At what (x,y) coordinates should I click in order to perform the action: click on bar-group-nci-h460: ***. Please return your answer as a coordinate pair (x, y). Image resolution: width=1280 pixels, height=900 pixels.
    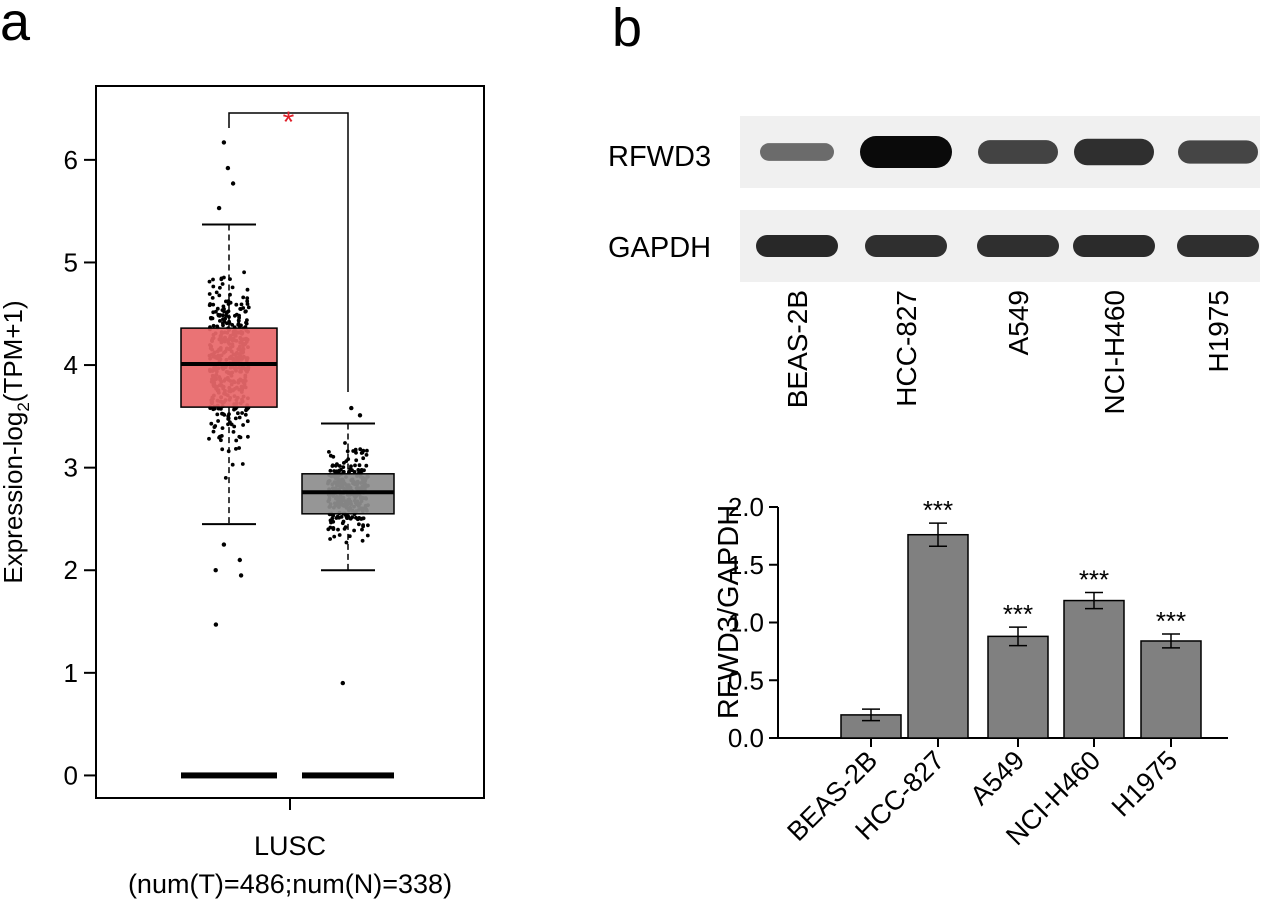
    Looking at the image, I should click on (1094, 655).